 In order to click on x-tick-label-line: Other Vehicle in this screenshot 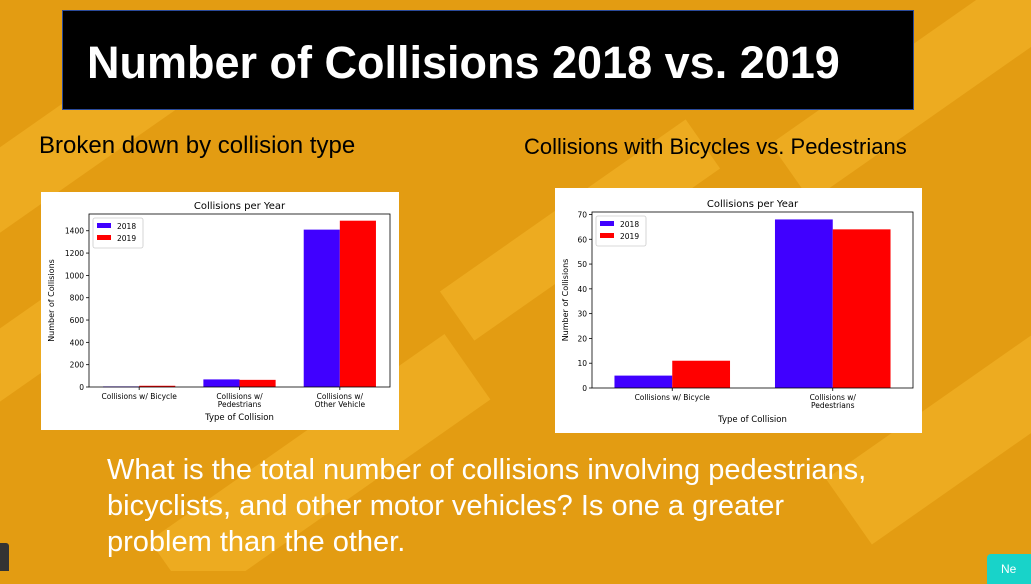, I will do `click(340, 404)`.